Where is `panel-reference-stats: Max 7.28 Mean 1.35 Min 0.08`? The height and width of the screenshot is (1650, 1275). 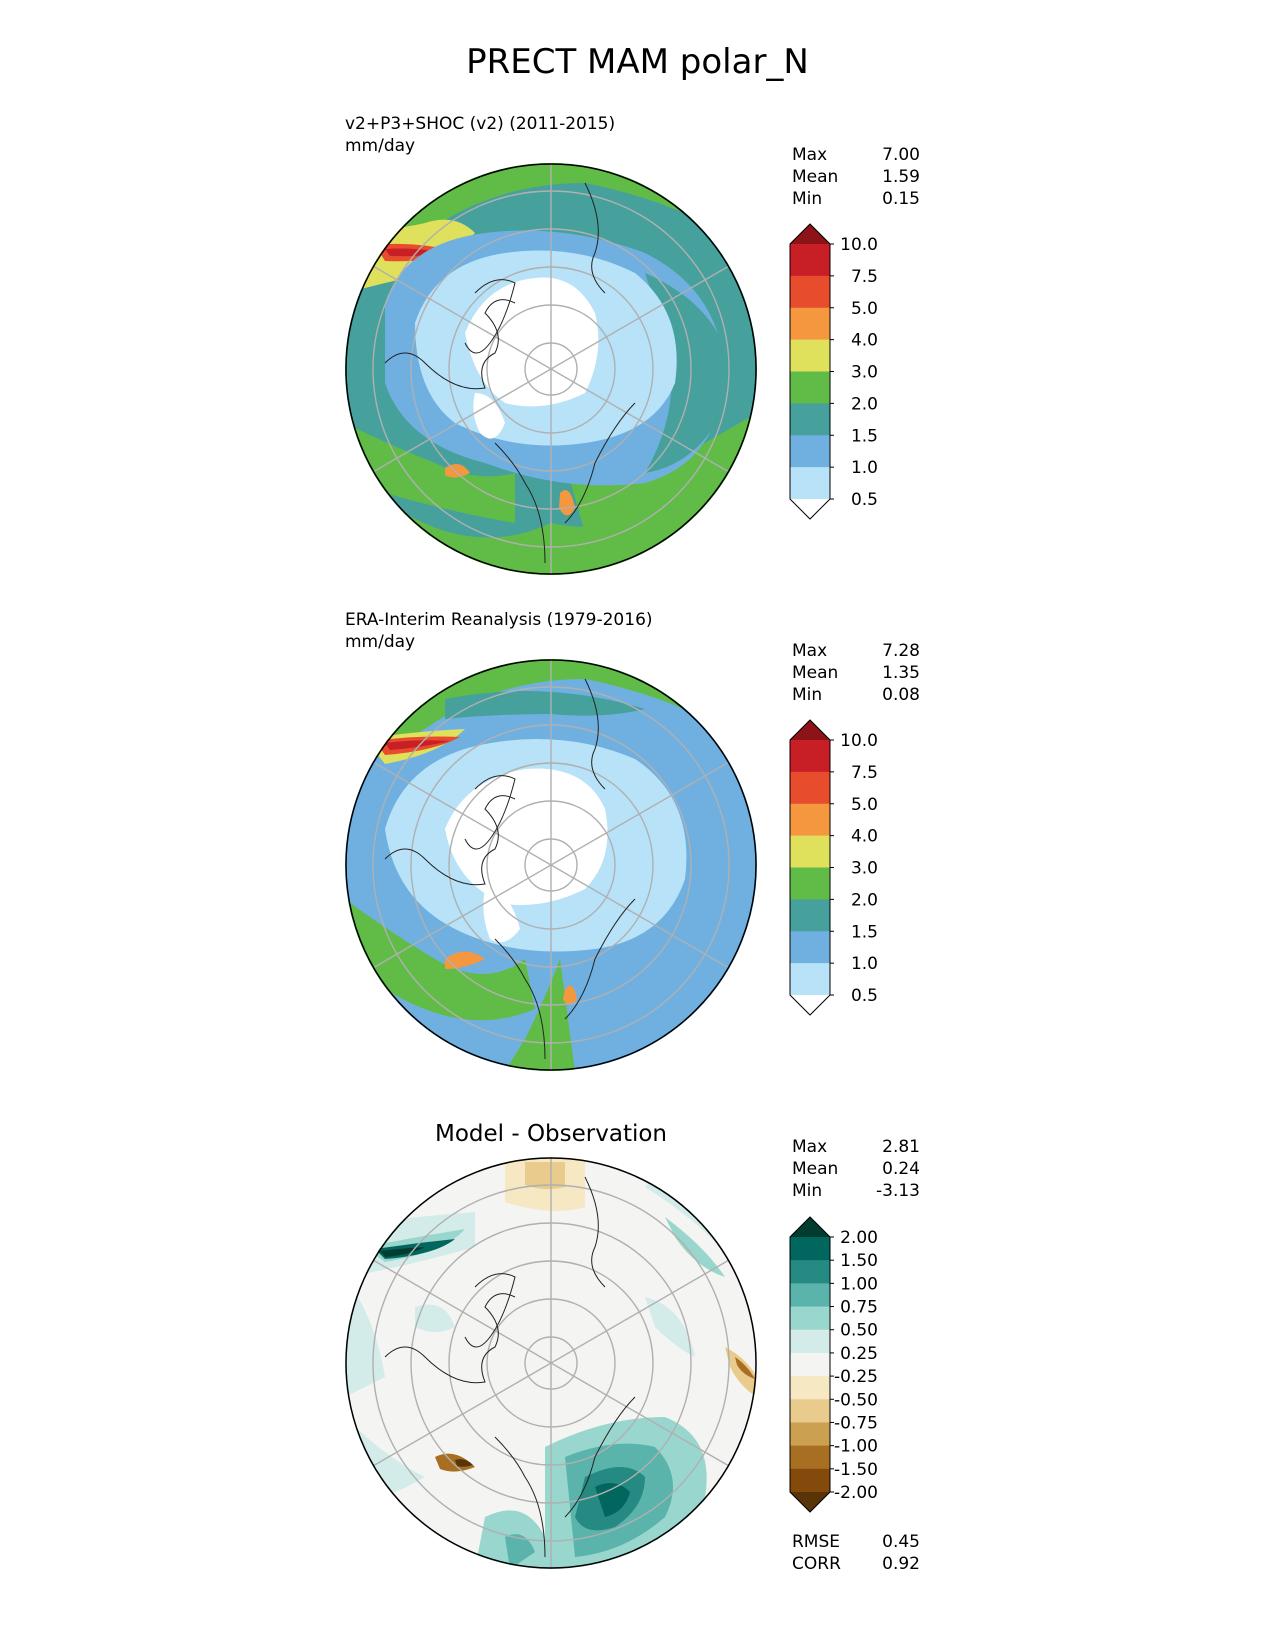 panel-reference-stats: Max 7.28 Mean 1.35 Min 0.08 is located at coordinates (856, 673).